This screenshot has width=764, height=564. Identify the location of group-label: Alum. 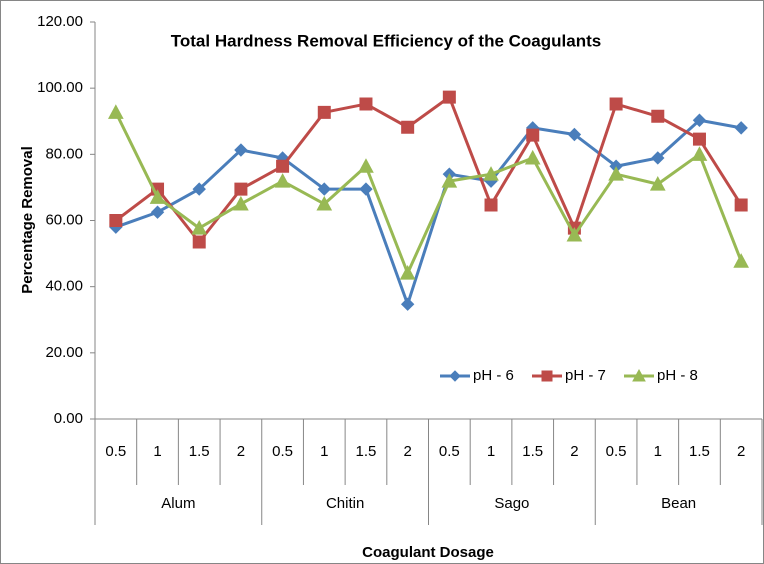
(178, 503).